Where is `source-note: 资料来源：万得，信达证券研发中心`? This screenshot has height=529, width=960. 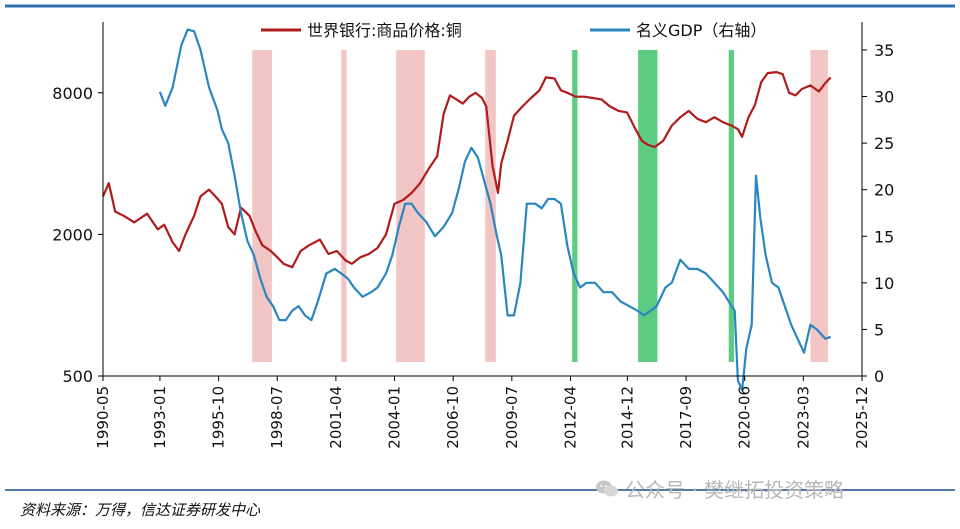 source-note: 资料来源：万得，信达证券研发中心 is located at coordinates (140, 510).